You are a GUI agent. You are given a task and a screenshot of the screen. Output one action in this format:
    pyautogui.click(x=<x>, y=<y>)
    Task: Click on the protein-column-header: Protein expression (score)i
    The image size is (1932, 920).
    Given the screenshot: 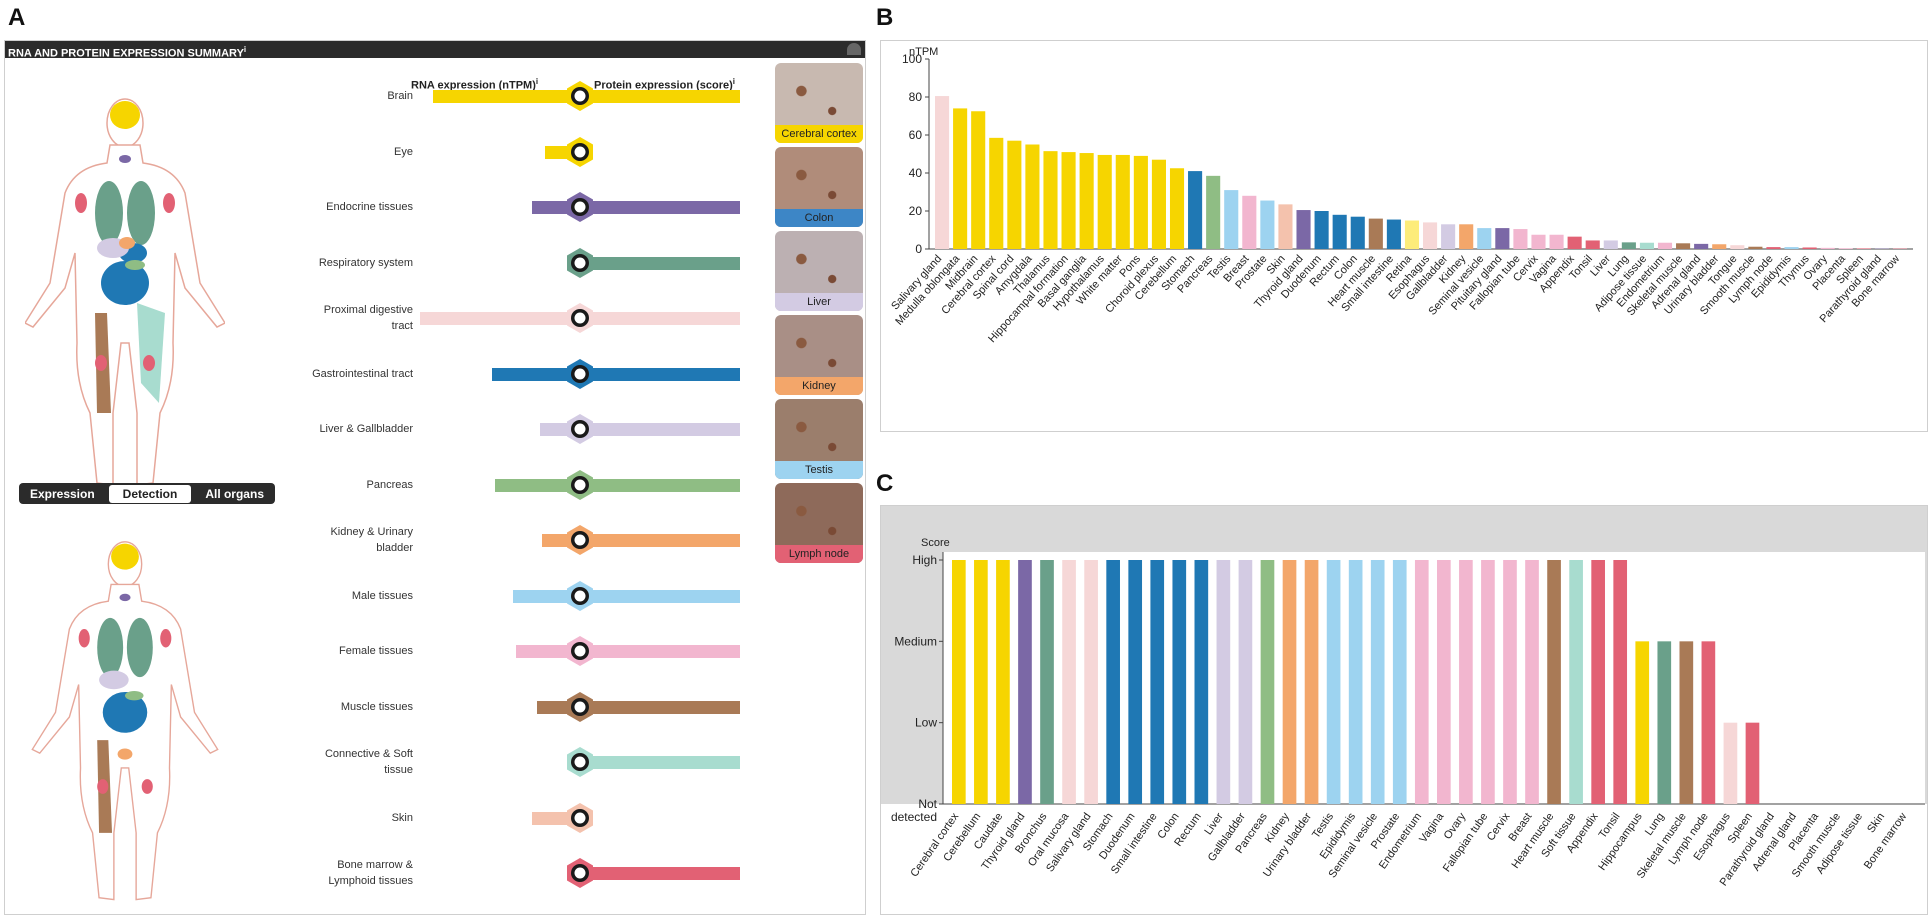 What is the action you would take?
    pyautogui.click(x=664, y=84)
    